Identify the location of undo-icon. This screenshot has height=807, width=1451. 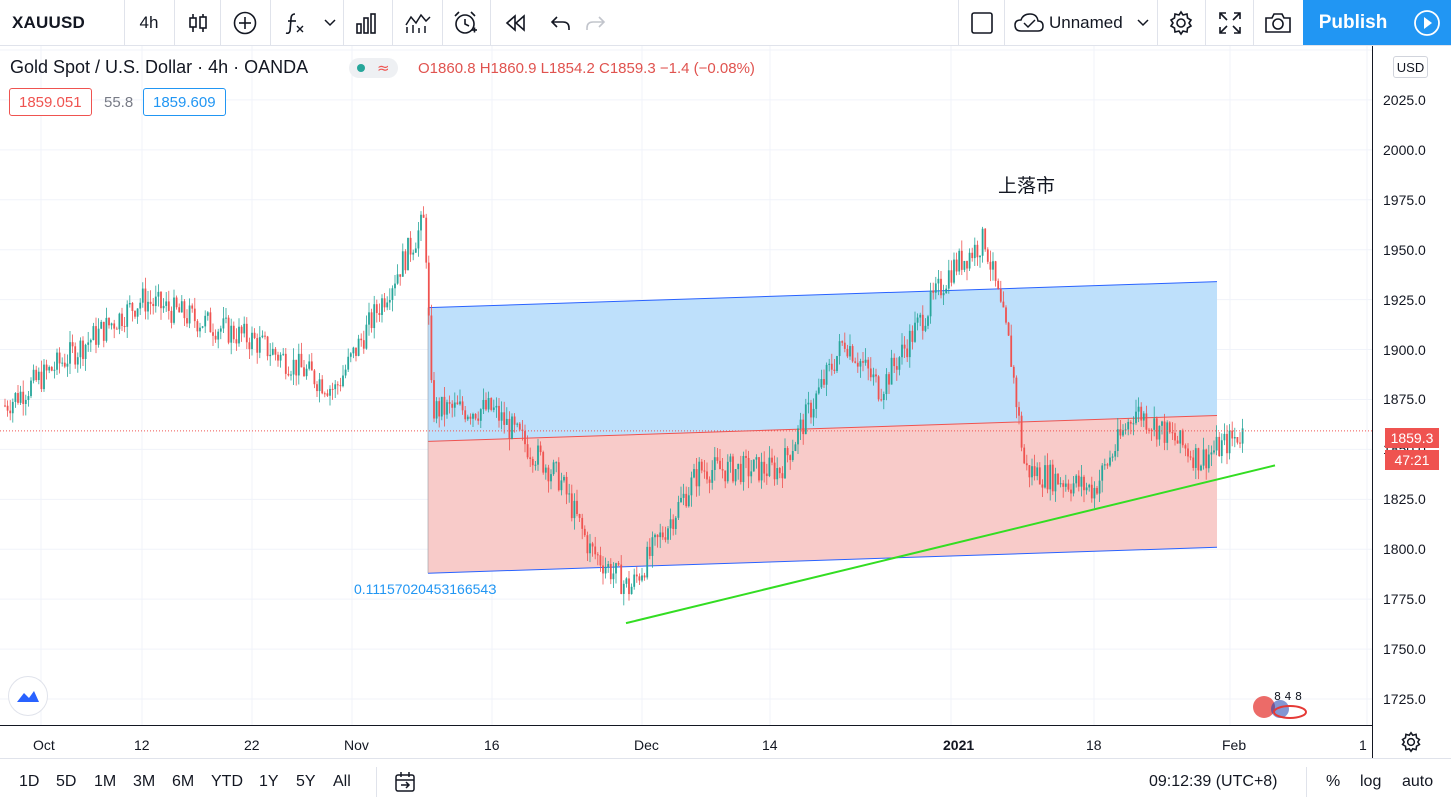
(560, 22).